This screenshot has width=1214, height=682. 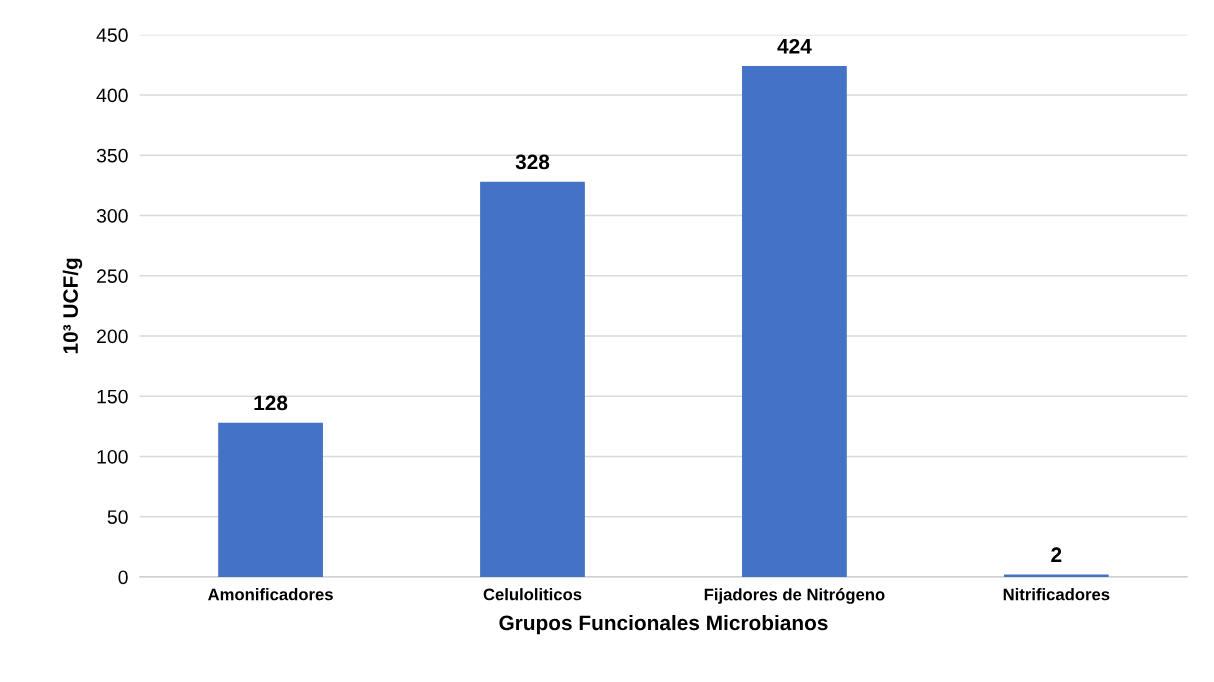 What do you see at coordinates (112, 396) in the screenshot?
I see `y-tick-label: 150` at bounding box center [112, 396].